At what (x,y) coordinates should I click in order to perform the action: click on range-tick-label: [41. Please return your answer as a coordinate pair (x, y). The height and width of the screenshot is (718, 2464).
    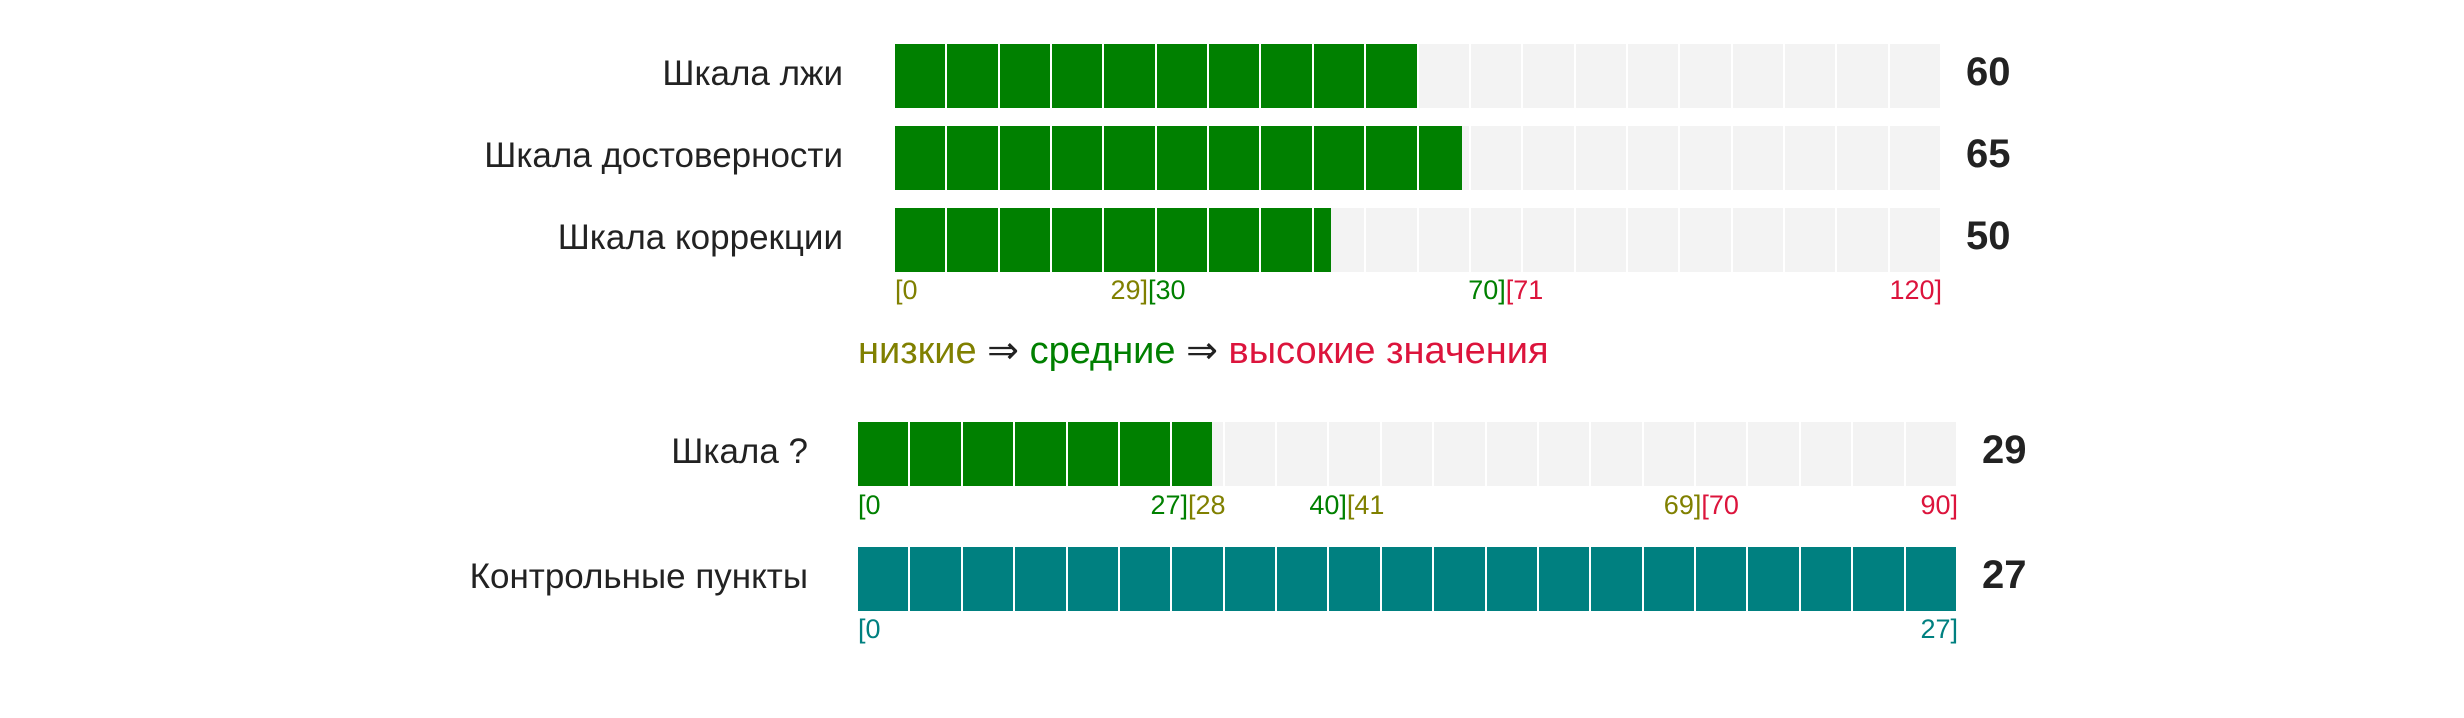
    Looking at the image, I should click on (1365, 505).